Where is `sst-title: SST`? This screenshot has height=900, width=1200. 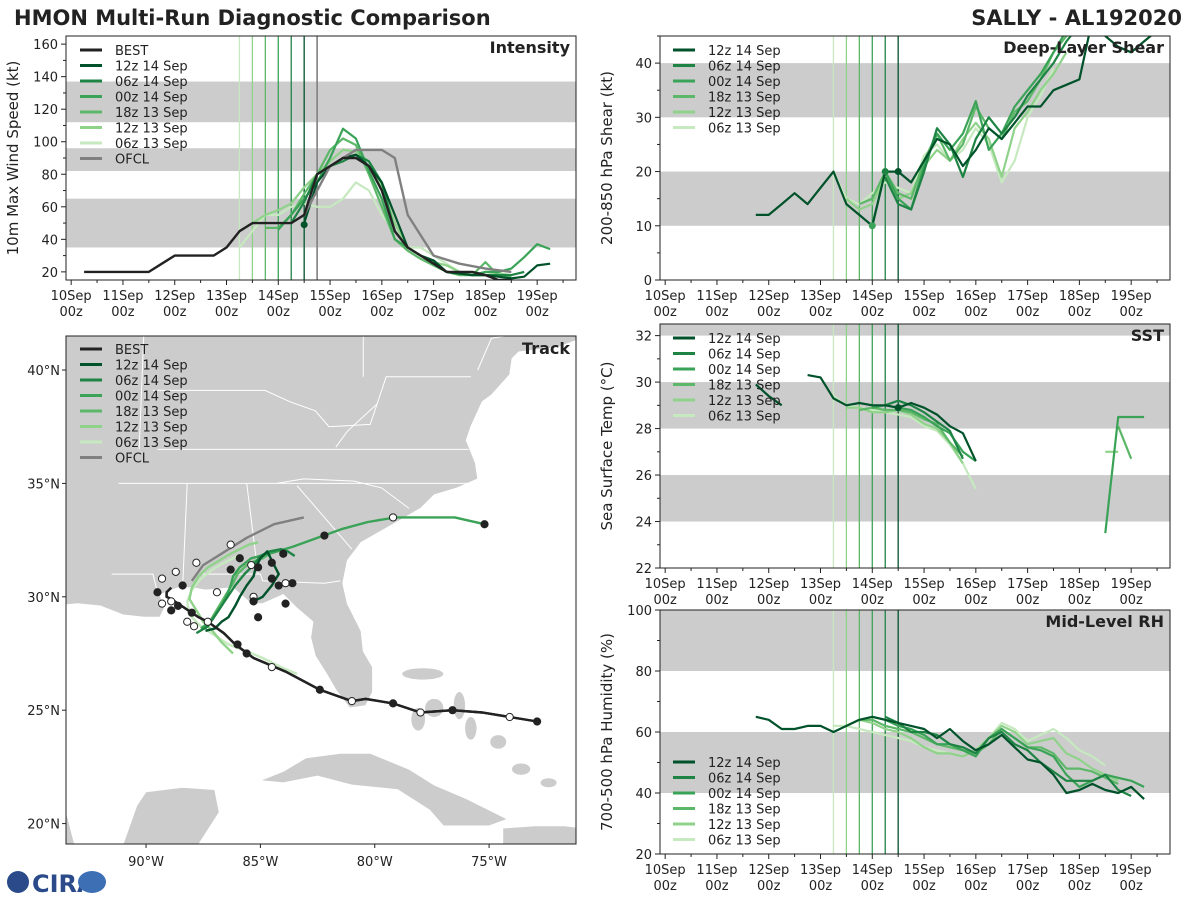 sst-title: SST is located at coordinates (1147, 335).